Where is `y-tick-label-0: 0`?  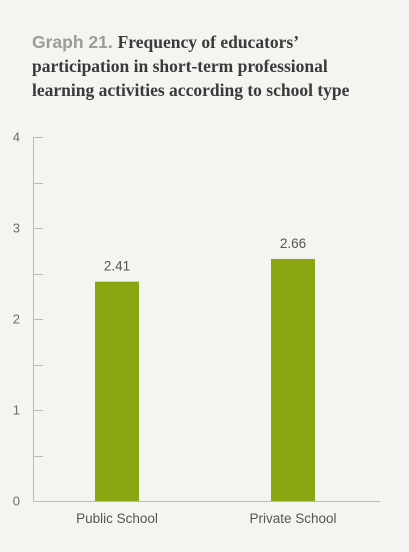
y-tick-label-0: 0 is located at coordinates (16, 501).